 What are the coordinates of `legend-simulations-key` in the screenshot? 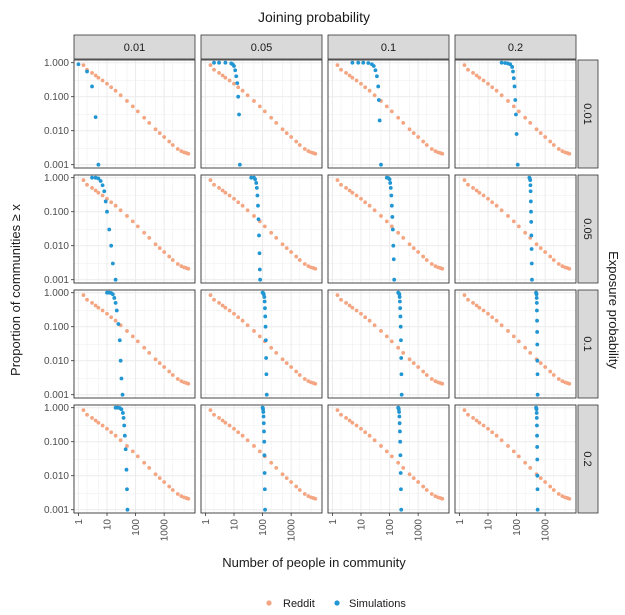 It's located at (337, 603).